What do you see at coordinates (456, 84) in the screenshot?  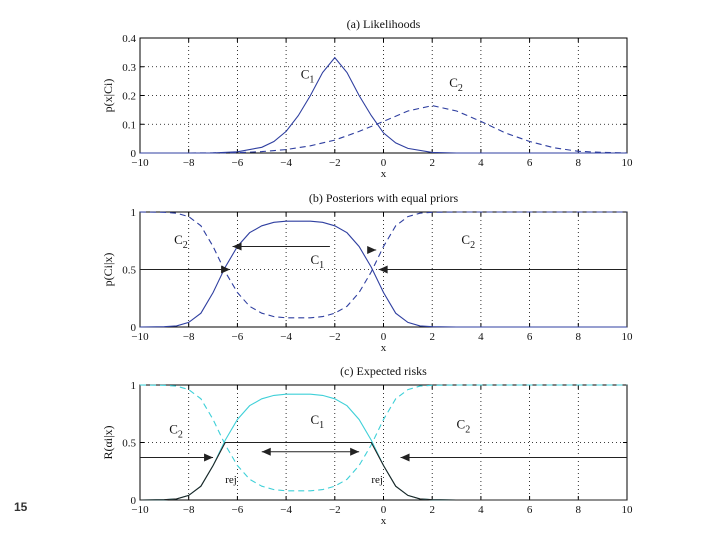 I see `panel-1-curve-label-c2: C2` at bounding box center [456, 84].